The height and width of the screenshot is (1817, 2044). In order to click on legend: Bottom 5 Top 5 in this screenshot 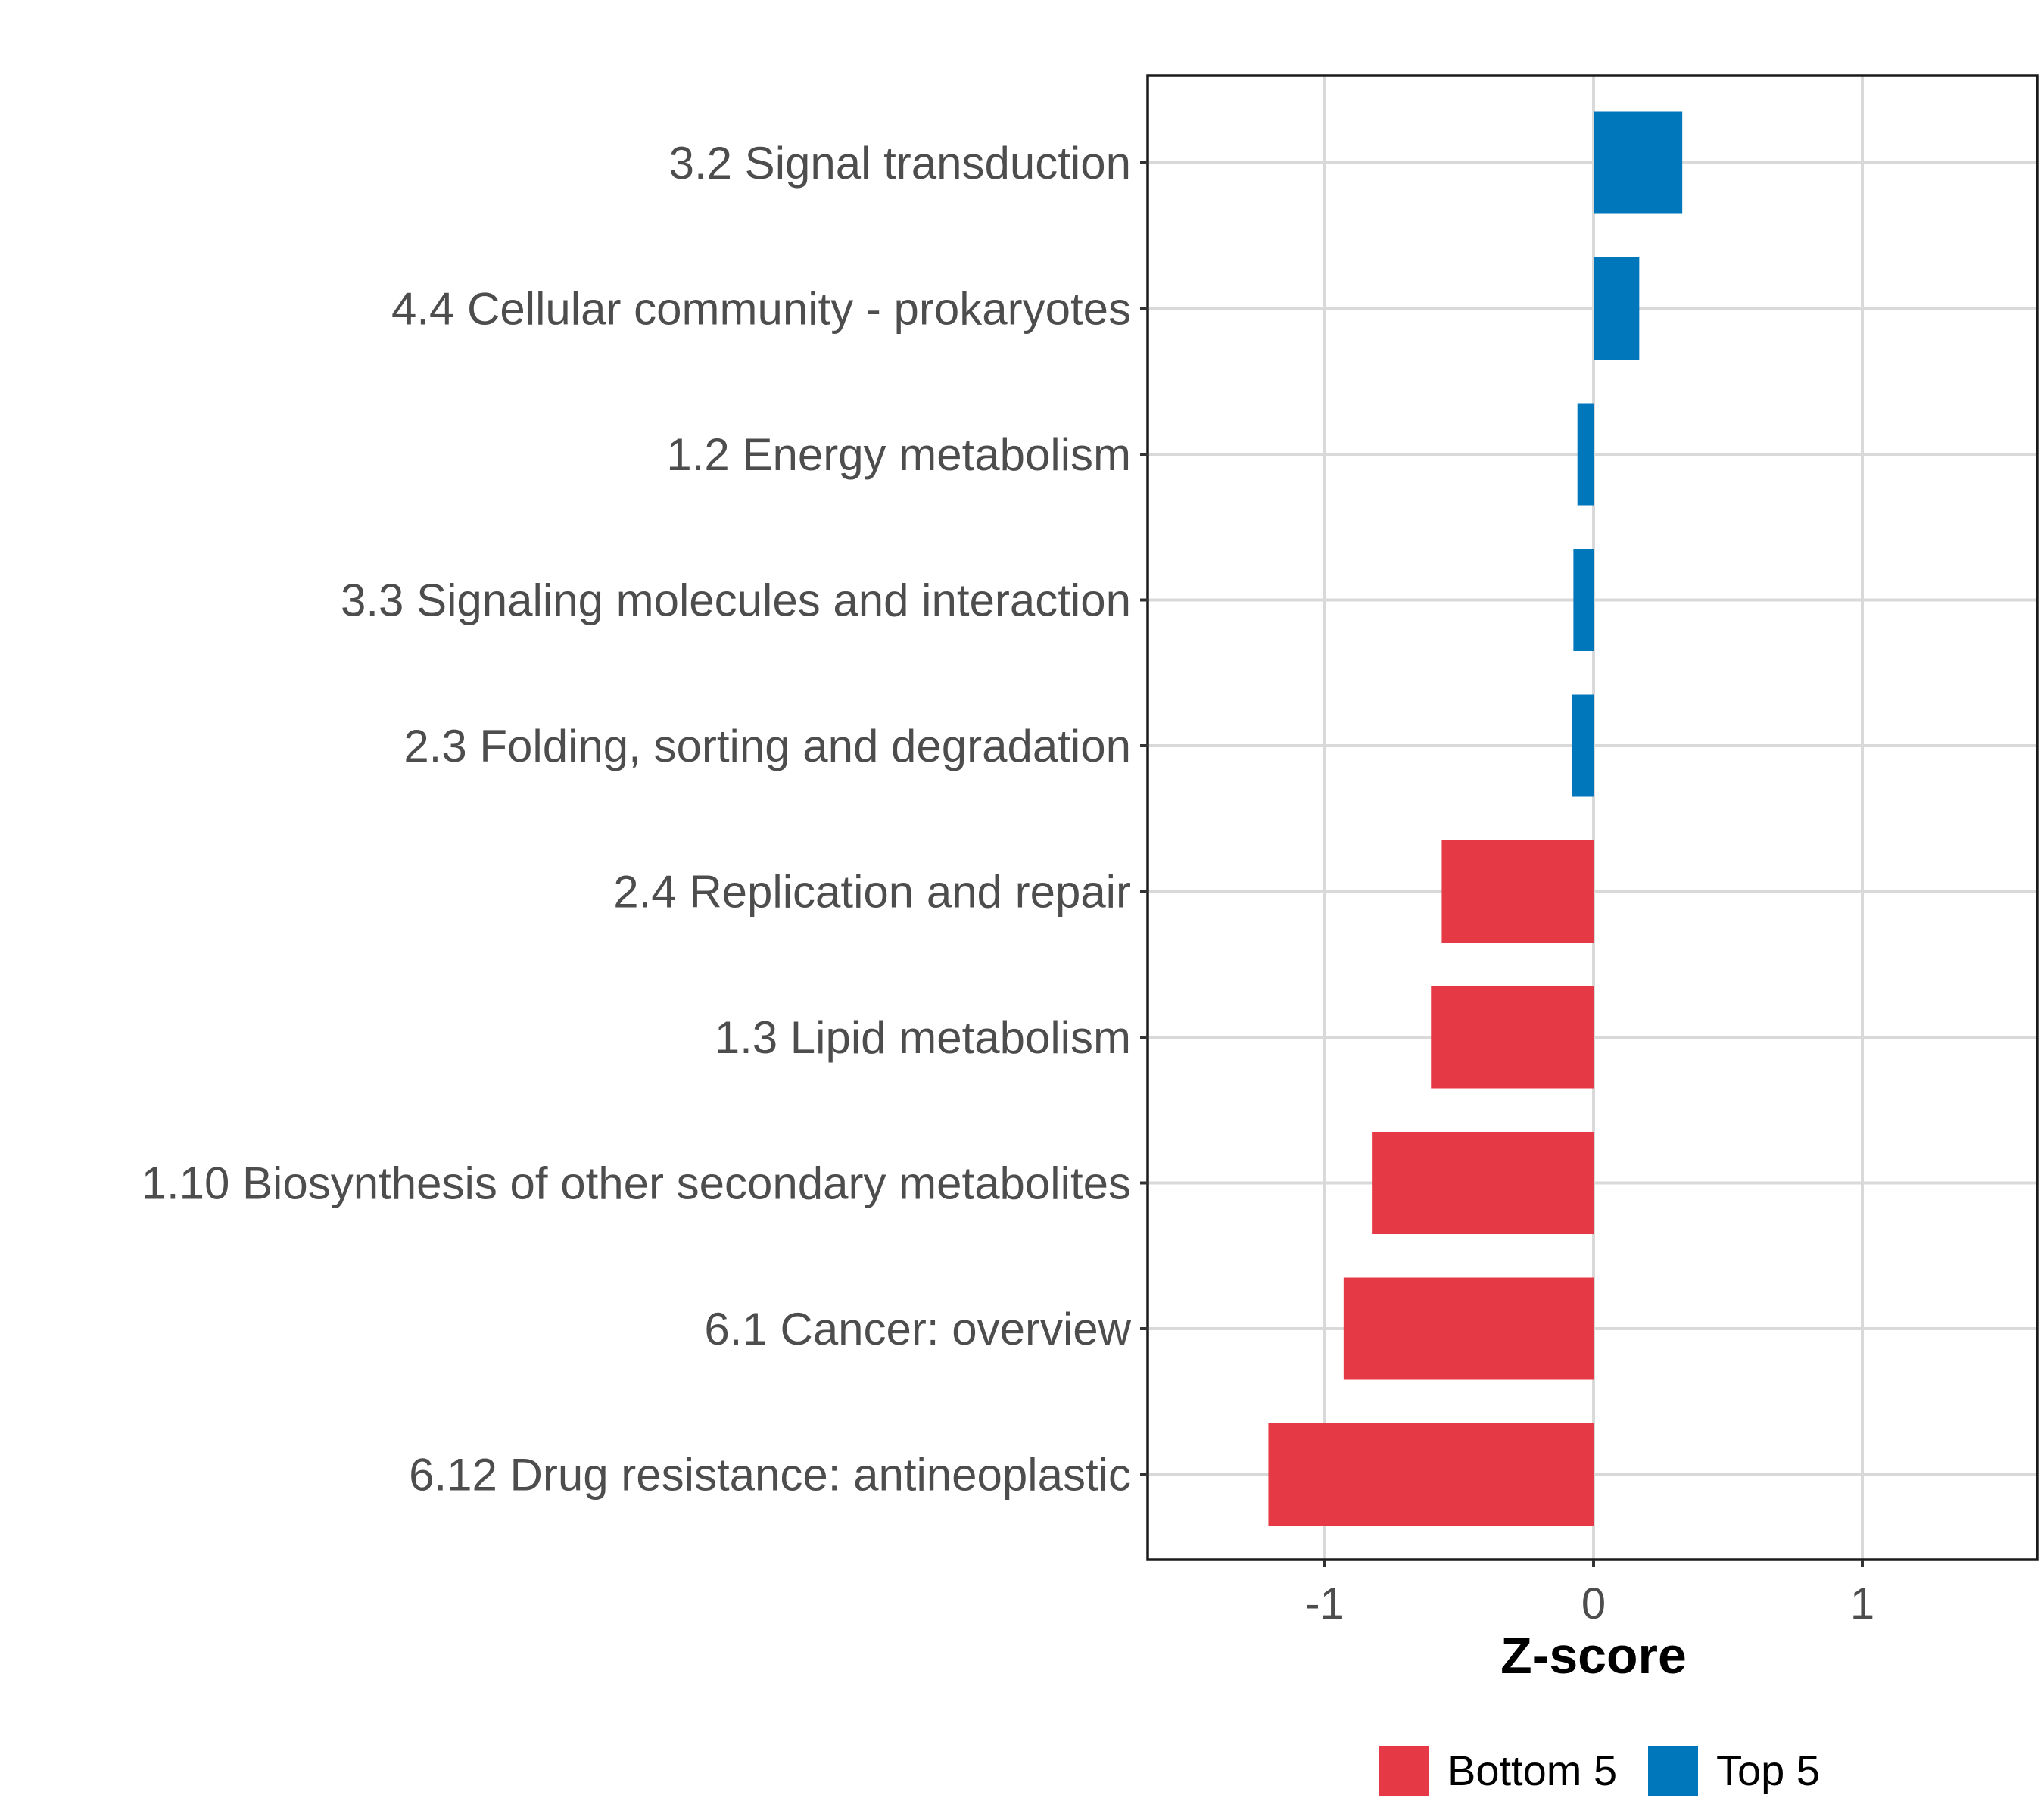, I will do `click(1599, 1771)`.